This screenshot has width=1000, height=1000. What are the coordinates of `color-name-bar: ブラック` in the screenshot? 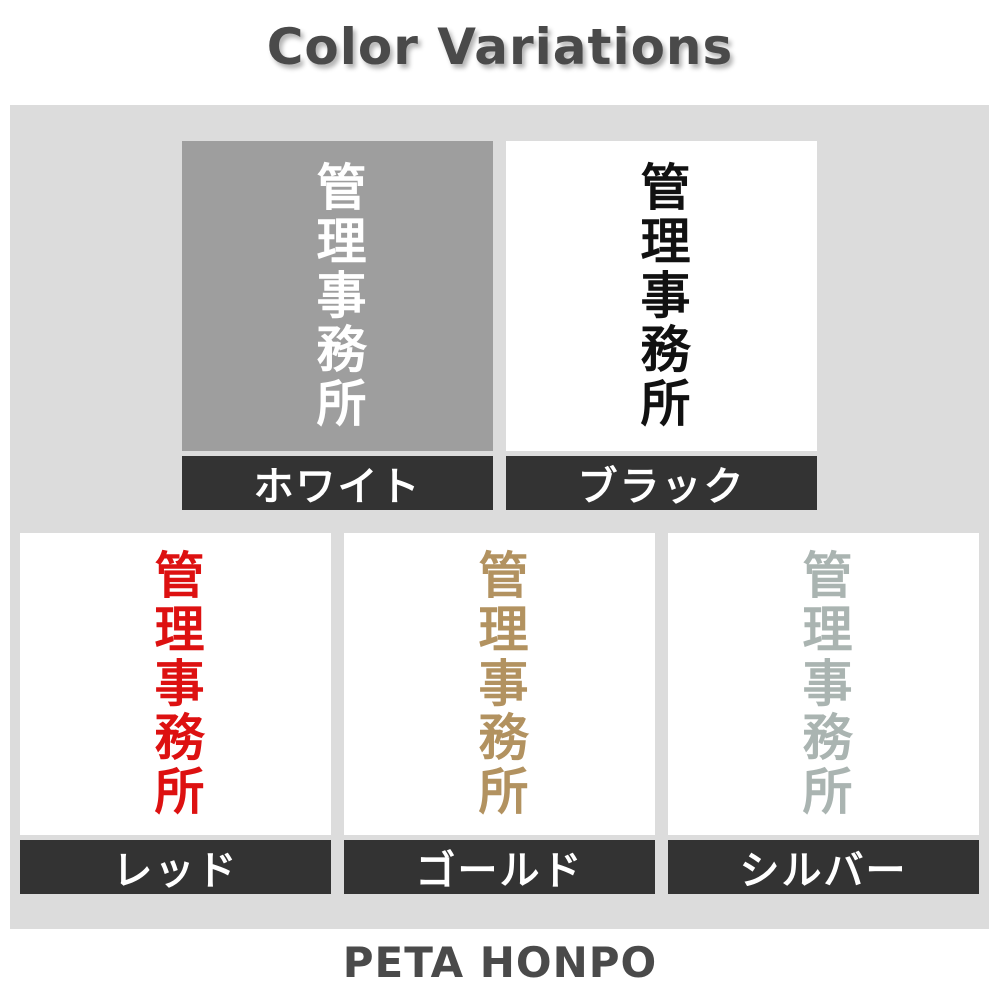 It's located at (661, 483).